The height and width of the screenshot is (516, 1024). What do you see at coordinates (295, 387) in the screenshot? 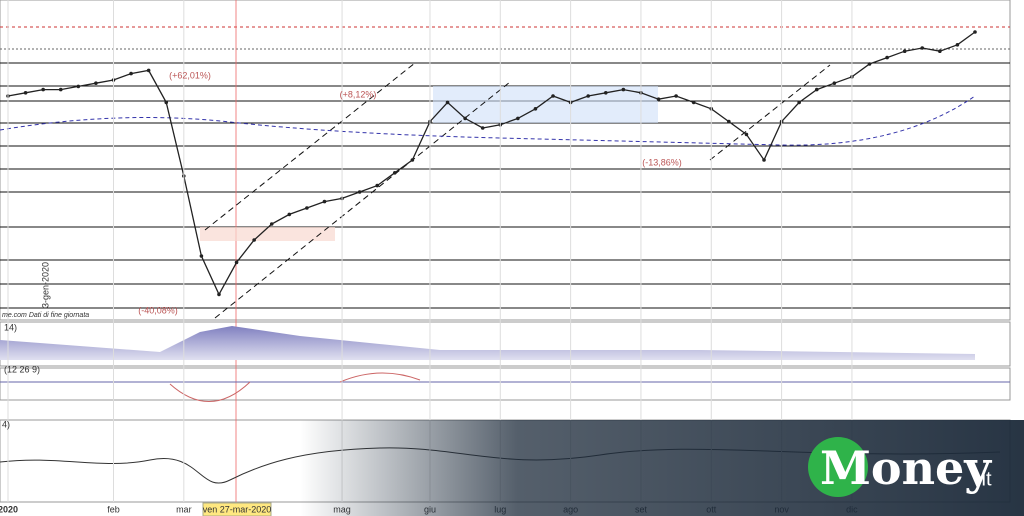
I see `macd` at bounding box center [295, 387].